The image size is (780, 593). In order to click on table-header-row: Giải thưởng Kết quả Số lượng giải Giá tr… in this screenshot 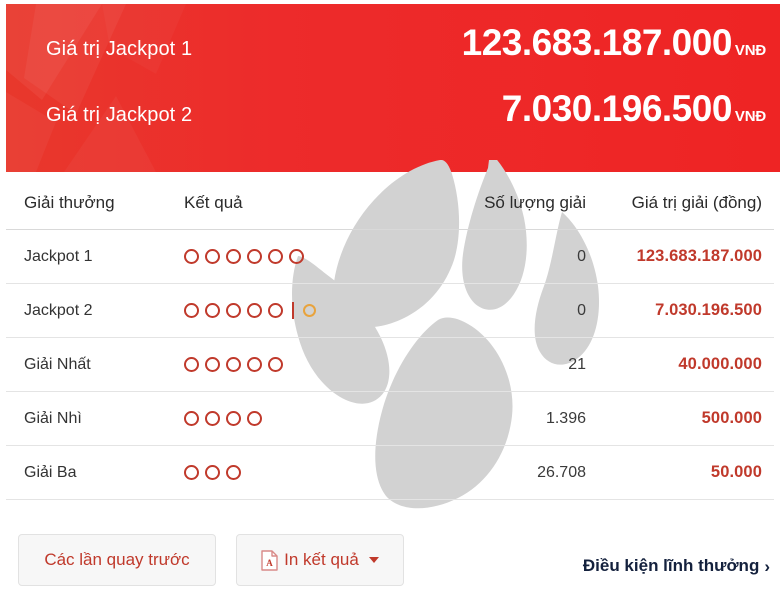, I will do `click(390, 203)`.